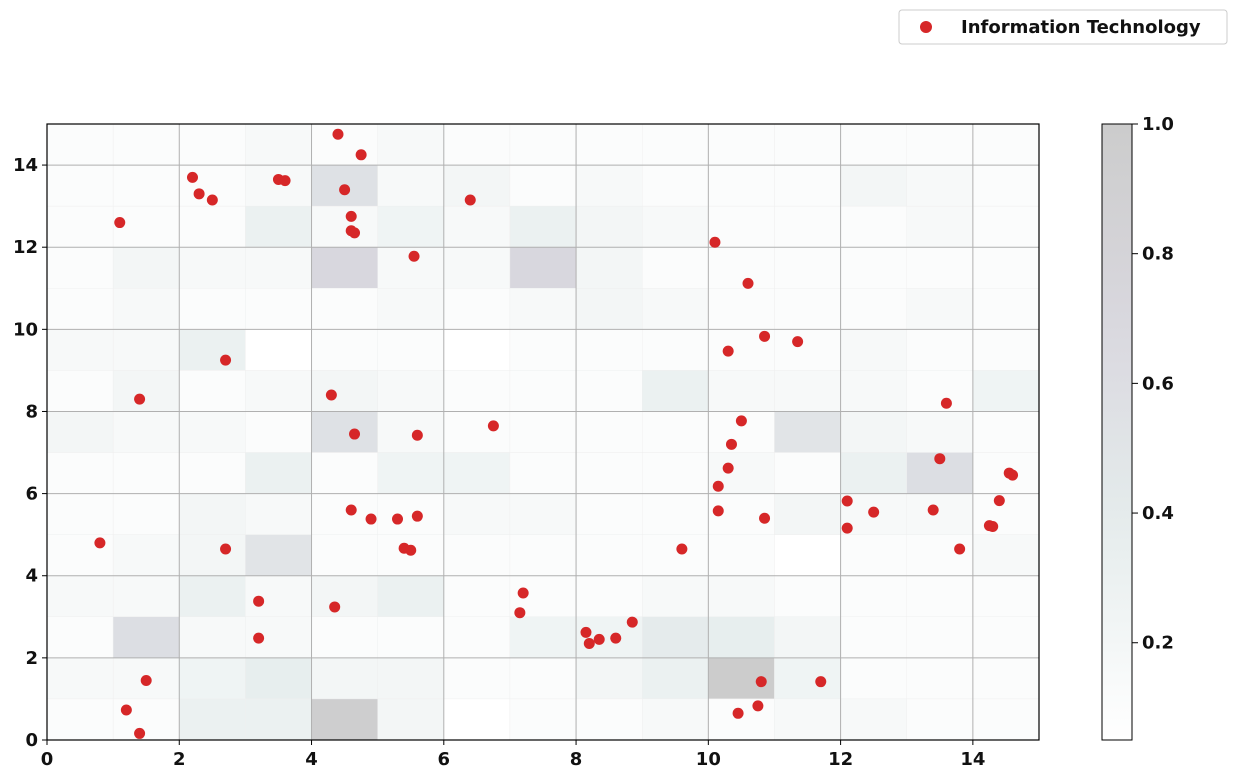 Image resolution: width=1237 pixels, height=778 pixels. Describe the element at coordinates (1158, 643) in the screenshot. I see `colorbar-tick-label: 0.2` at that location.